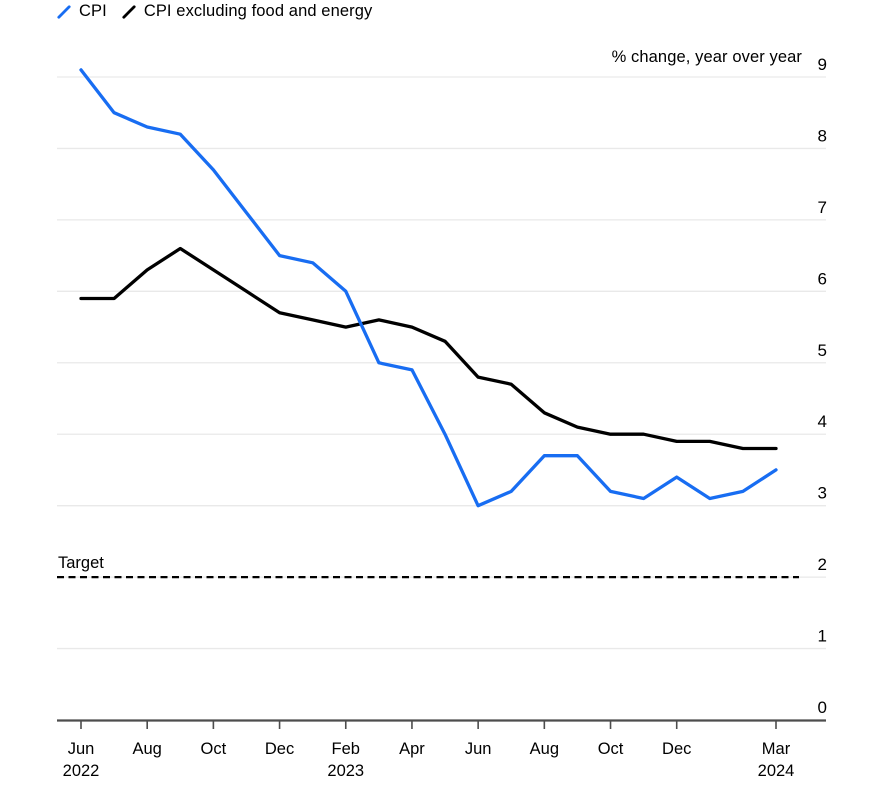  Describe the element at coordinates (346, 749) in the screenshot. I see `x-tick-label: Feb` at that location.